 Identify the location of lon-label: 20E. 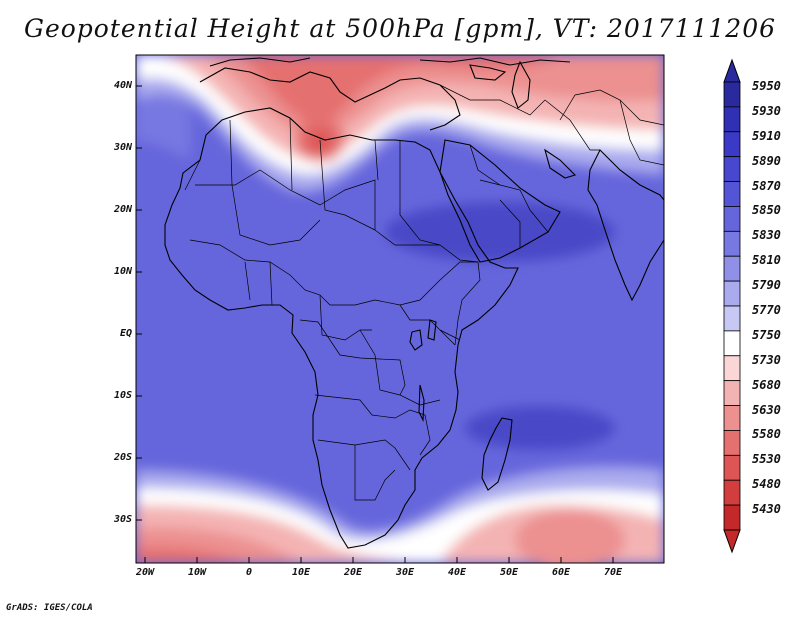
(353, 572).